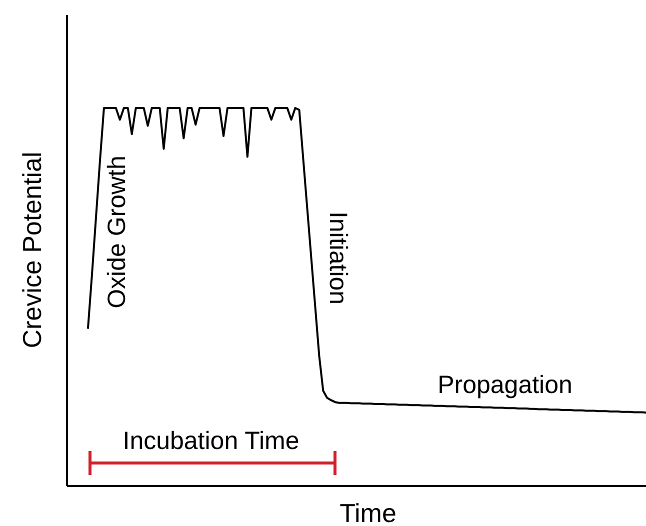  What do you see at coordinates (32, 250) in the screenshot?
I see `y-axis-title: Crevice Potential` at bounding box center [32, 250].